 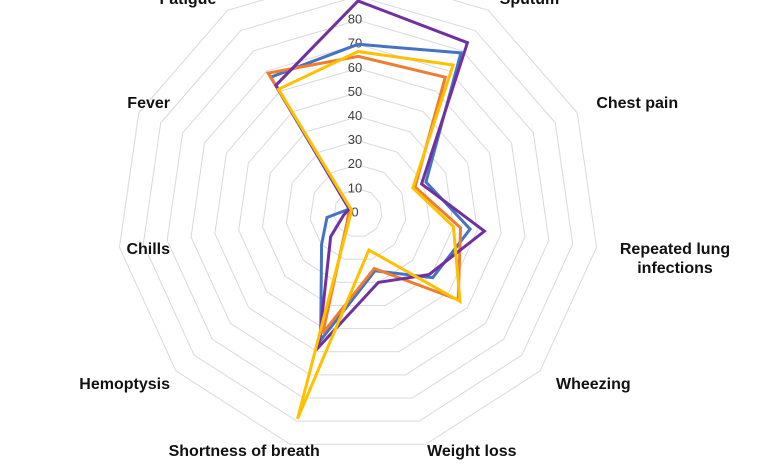 What do you see at coordinates (124, 384) in the screenshot?
I see `category-label: Hemoptysis` at bounding box center [124, 384].